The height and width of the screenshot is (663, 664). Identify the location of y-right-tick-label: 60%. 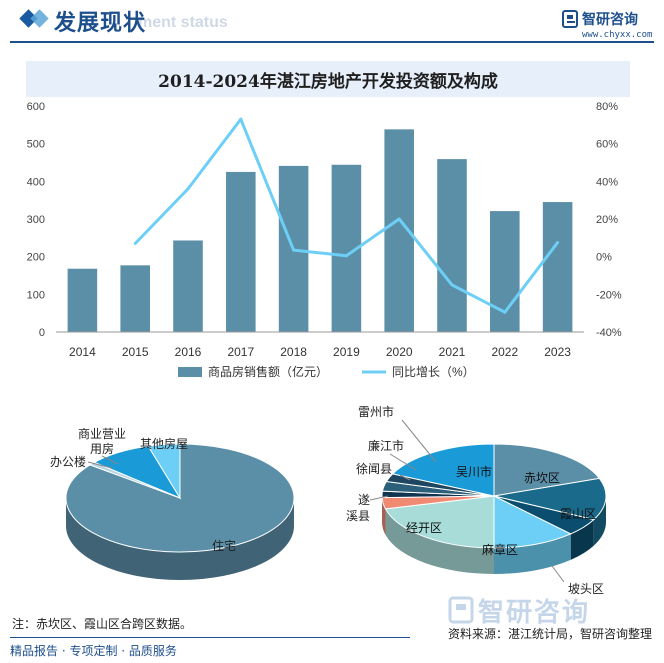
(607, 145).